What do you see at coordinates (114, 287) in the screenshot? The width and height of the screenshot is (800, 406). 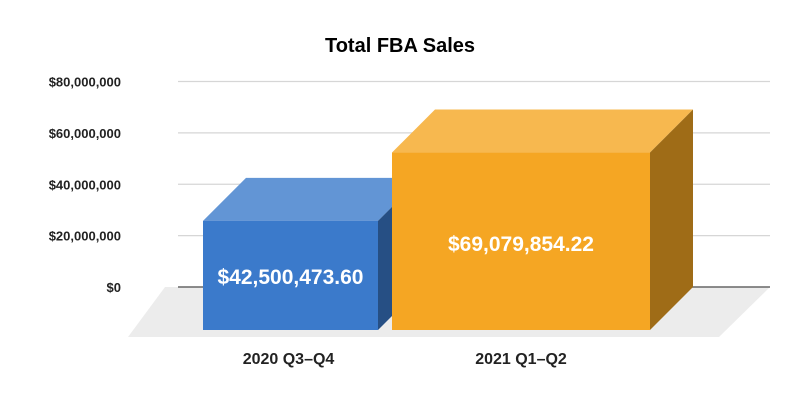 I see `y-tick-label: $0` at bounding box center [114, 287].